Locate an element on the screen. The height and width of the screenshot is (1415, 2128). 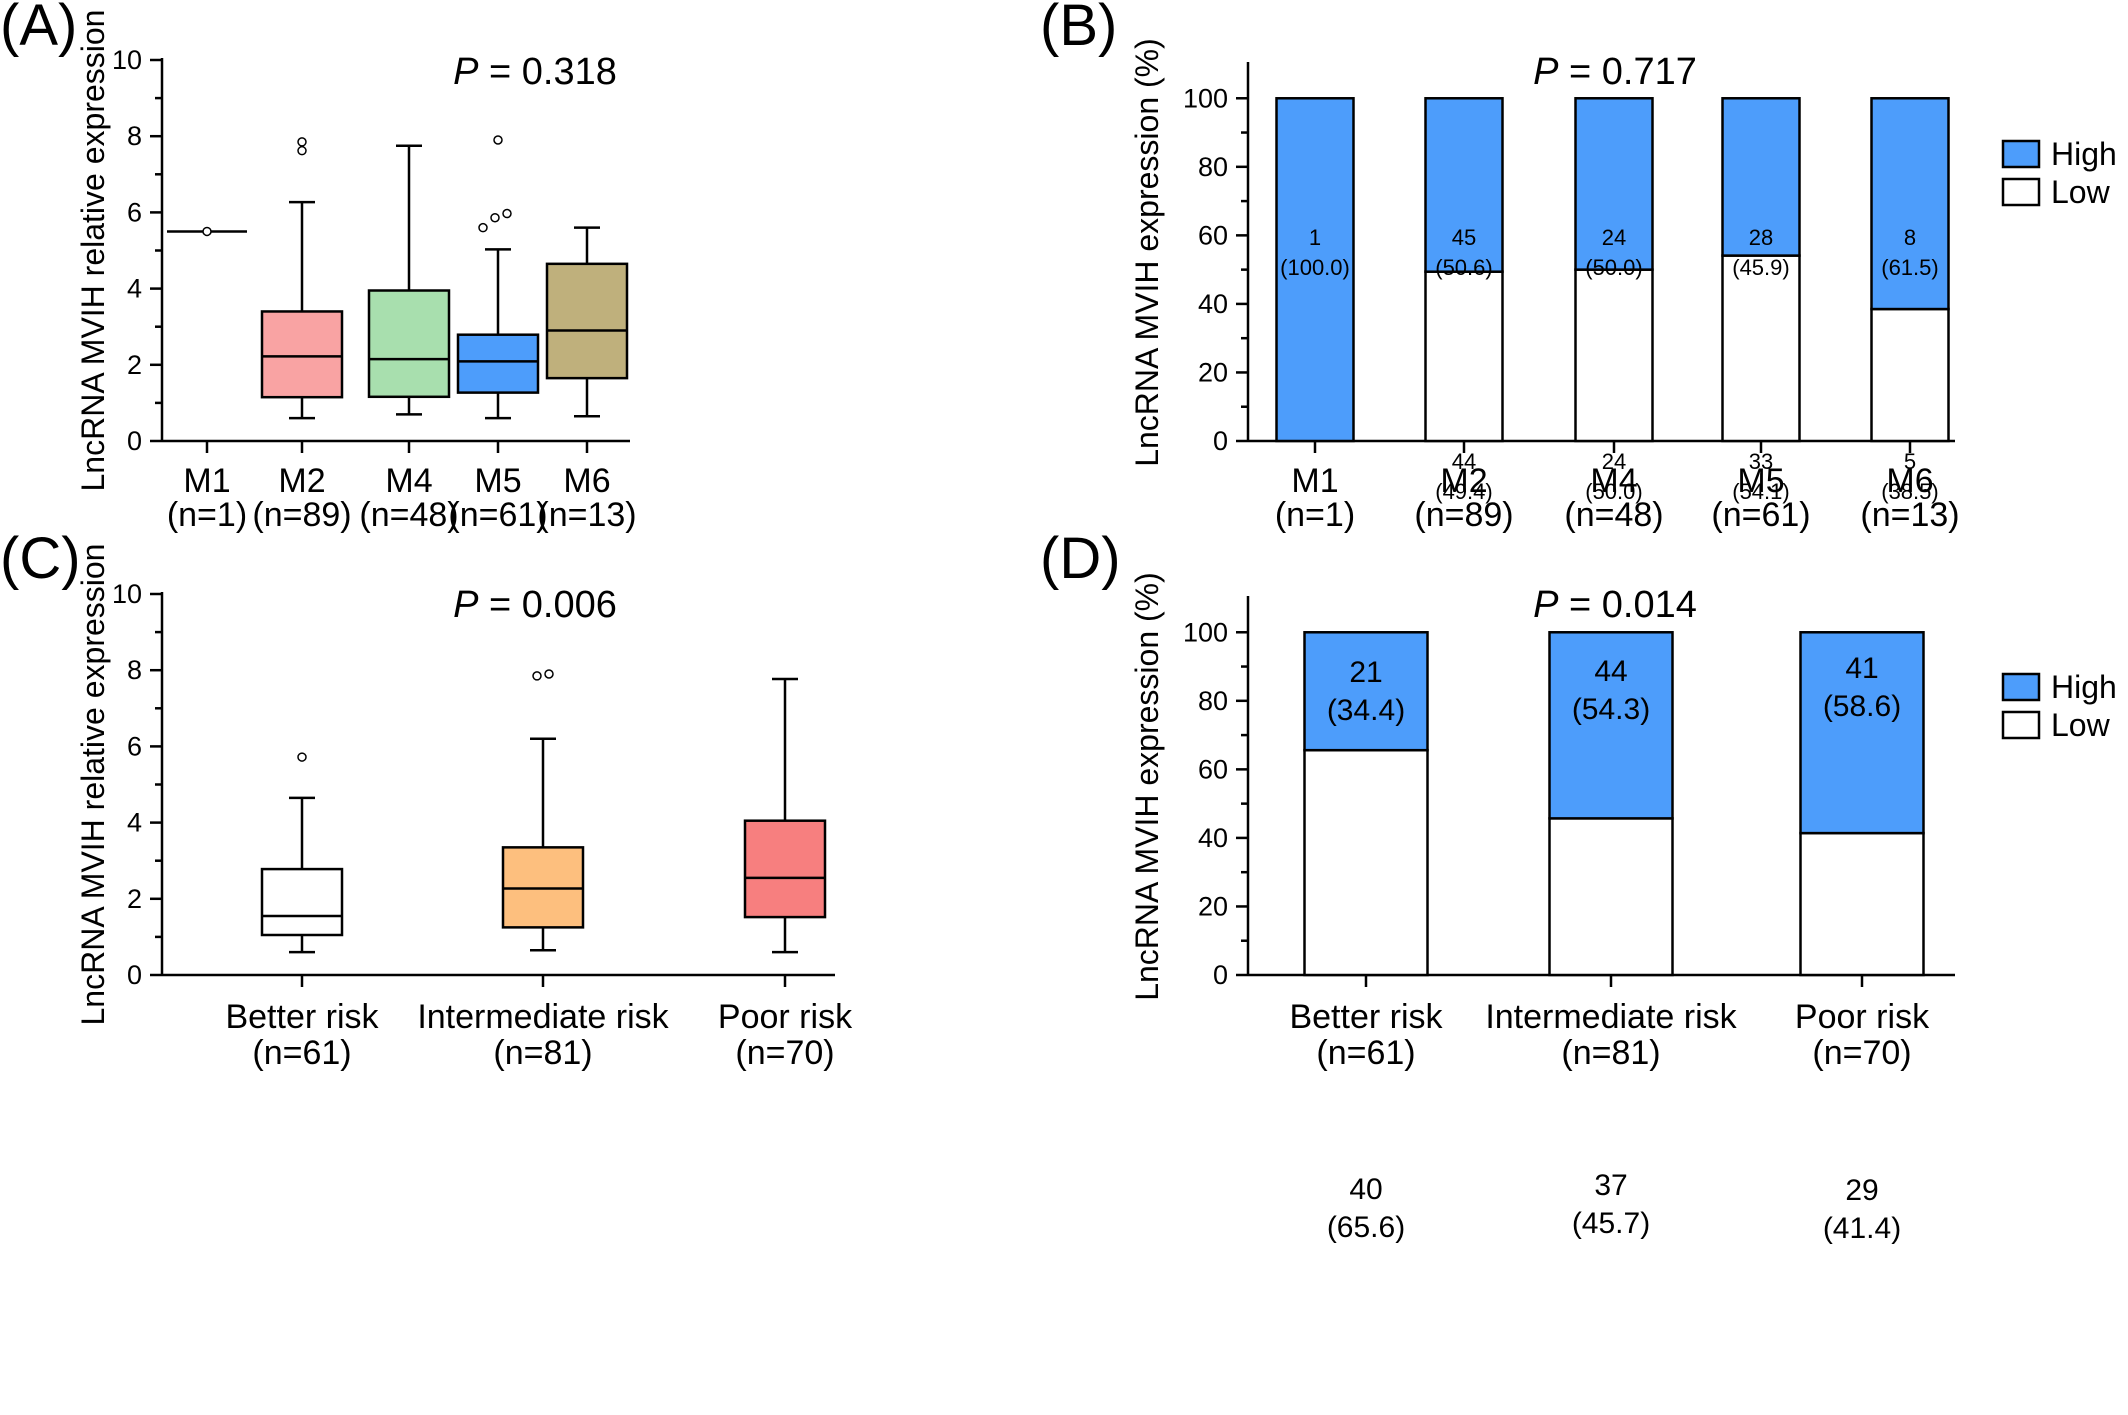
box-m6 is located at coordinates (587, 322).